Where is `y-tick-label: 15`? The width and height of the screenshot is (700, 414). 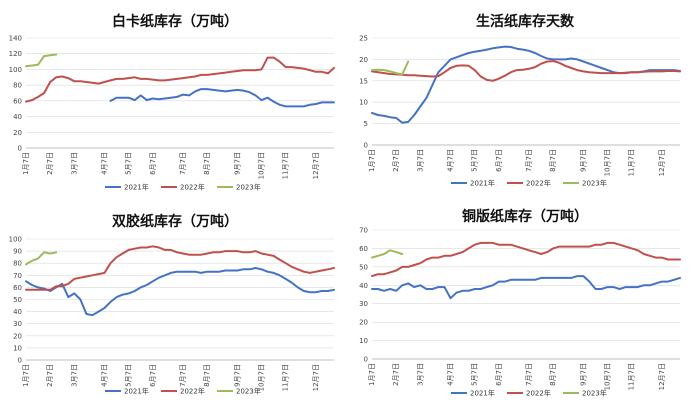 y-tick-label: 15 is located at coordinates (363, 81).